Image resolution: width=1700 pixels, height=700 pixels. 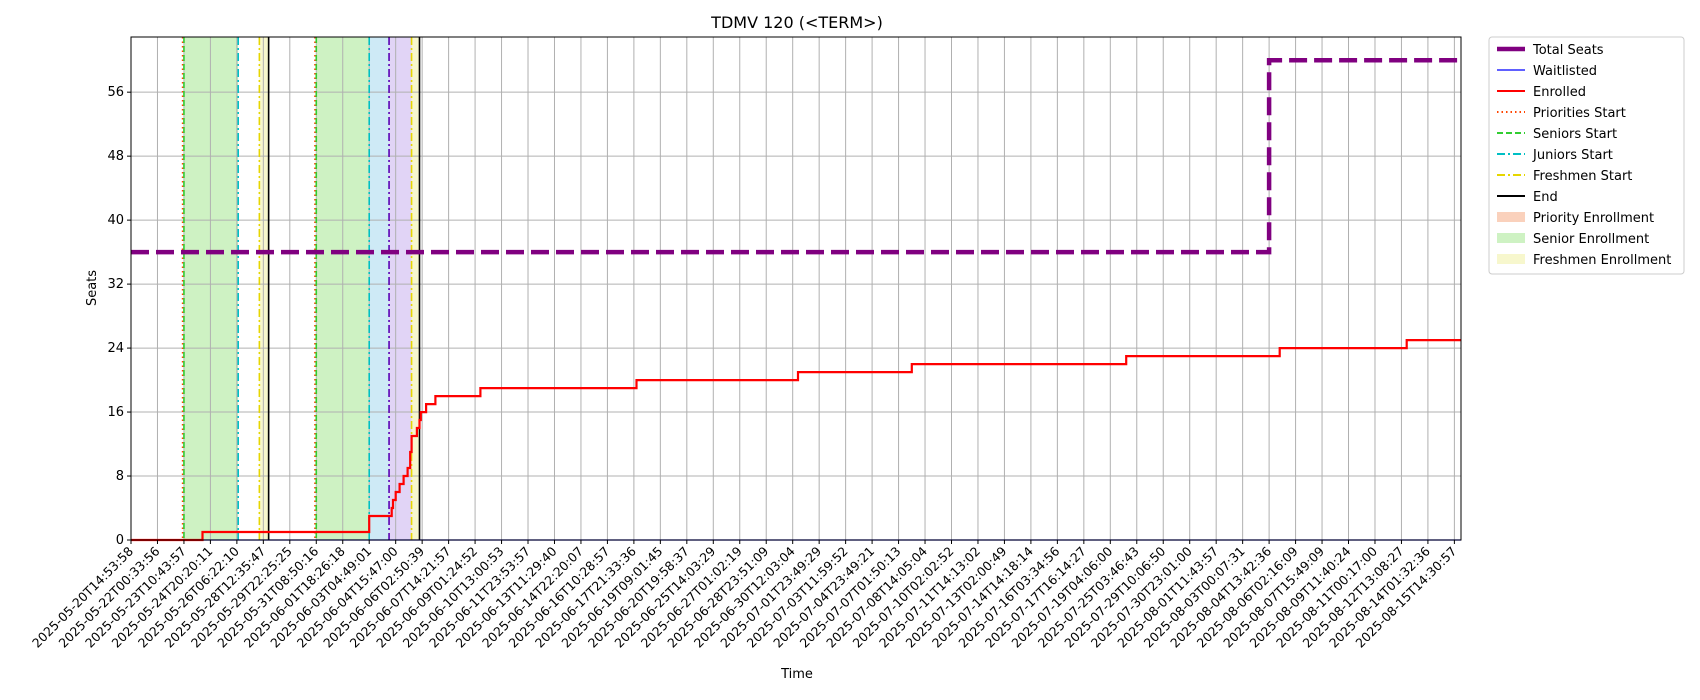 What do you see at coordinates (115, 348) in the screenshot?
I see `y-tick-label: 24` at bounding box center [115, 348].